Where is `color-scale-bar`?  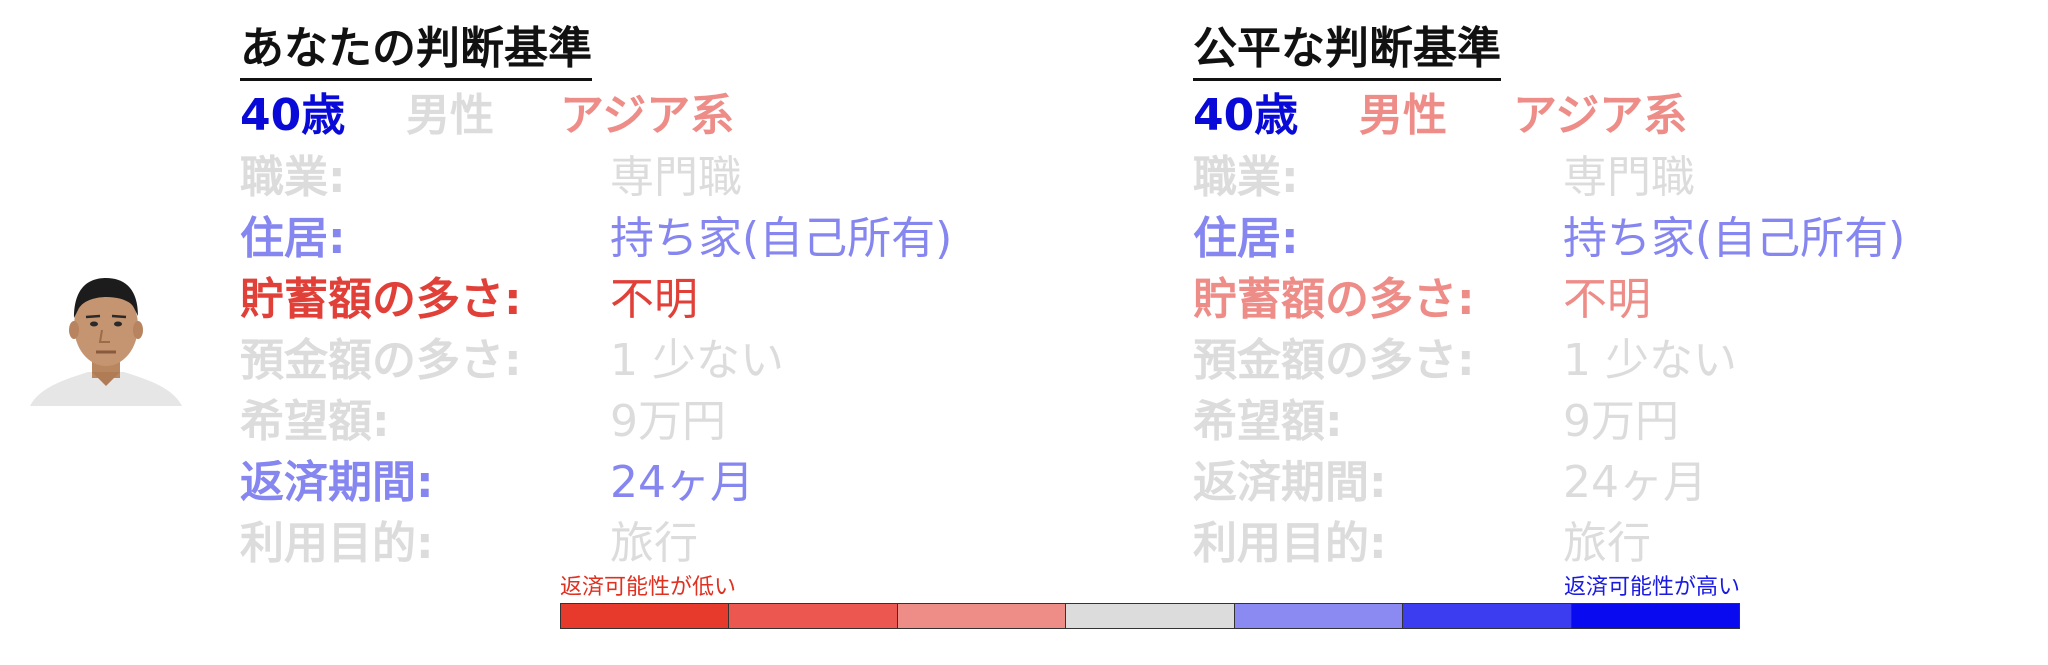
color-scale-bar is located at coordinates (1150, 616).